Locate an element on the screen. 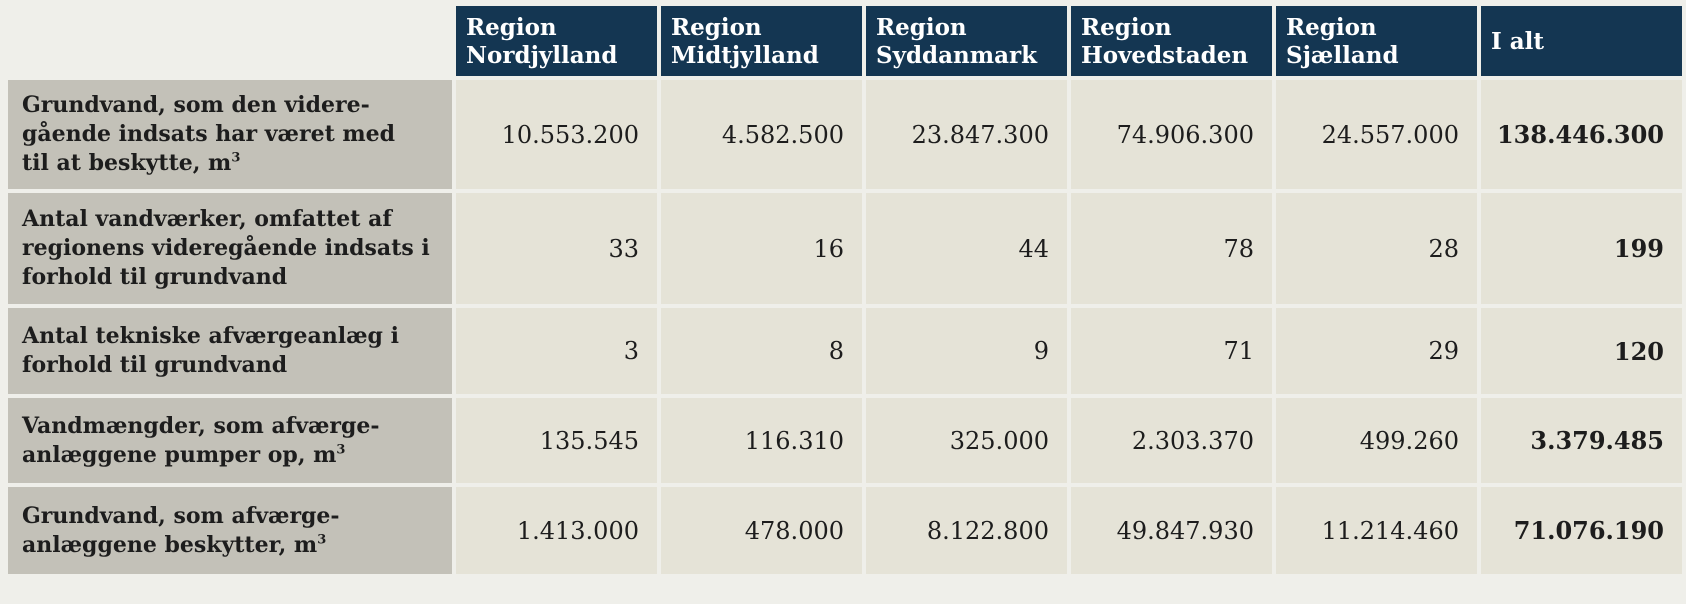  value-cell: 23.847.300 is located at coordinates (966, 134).